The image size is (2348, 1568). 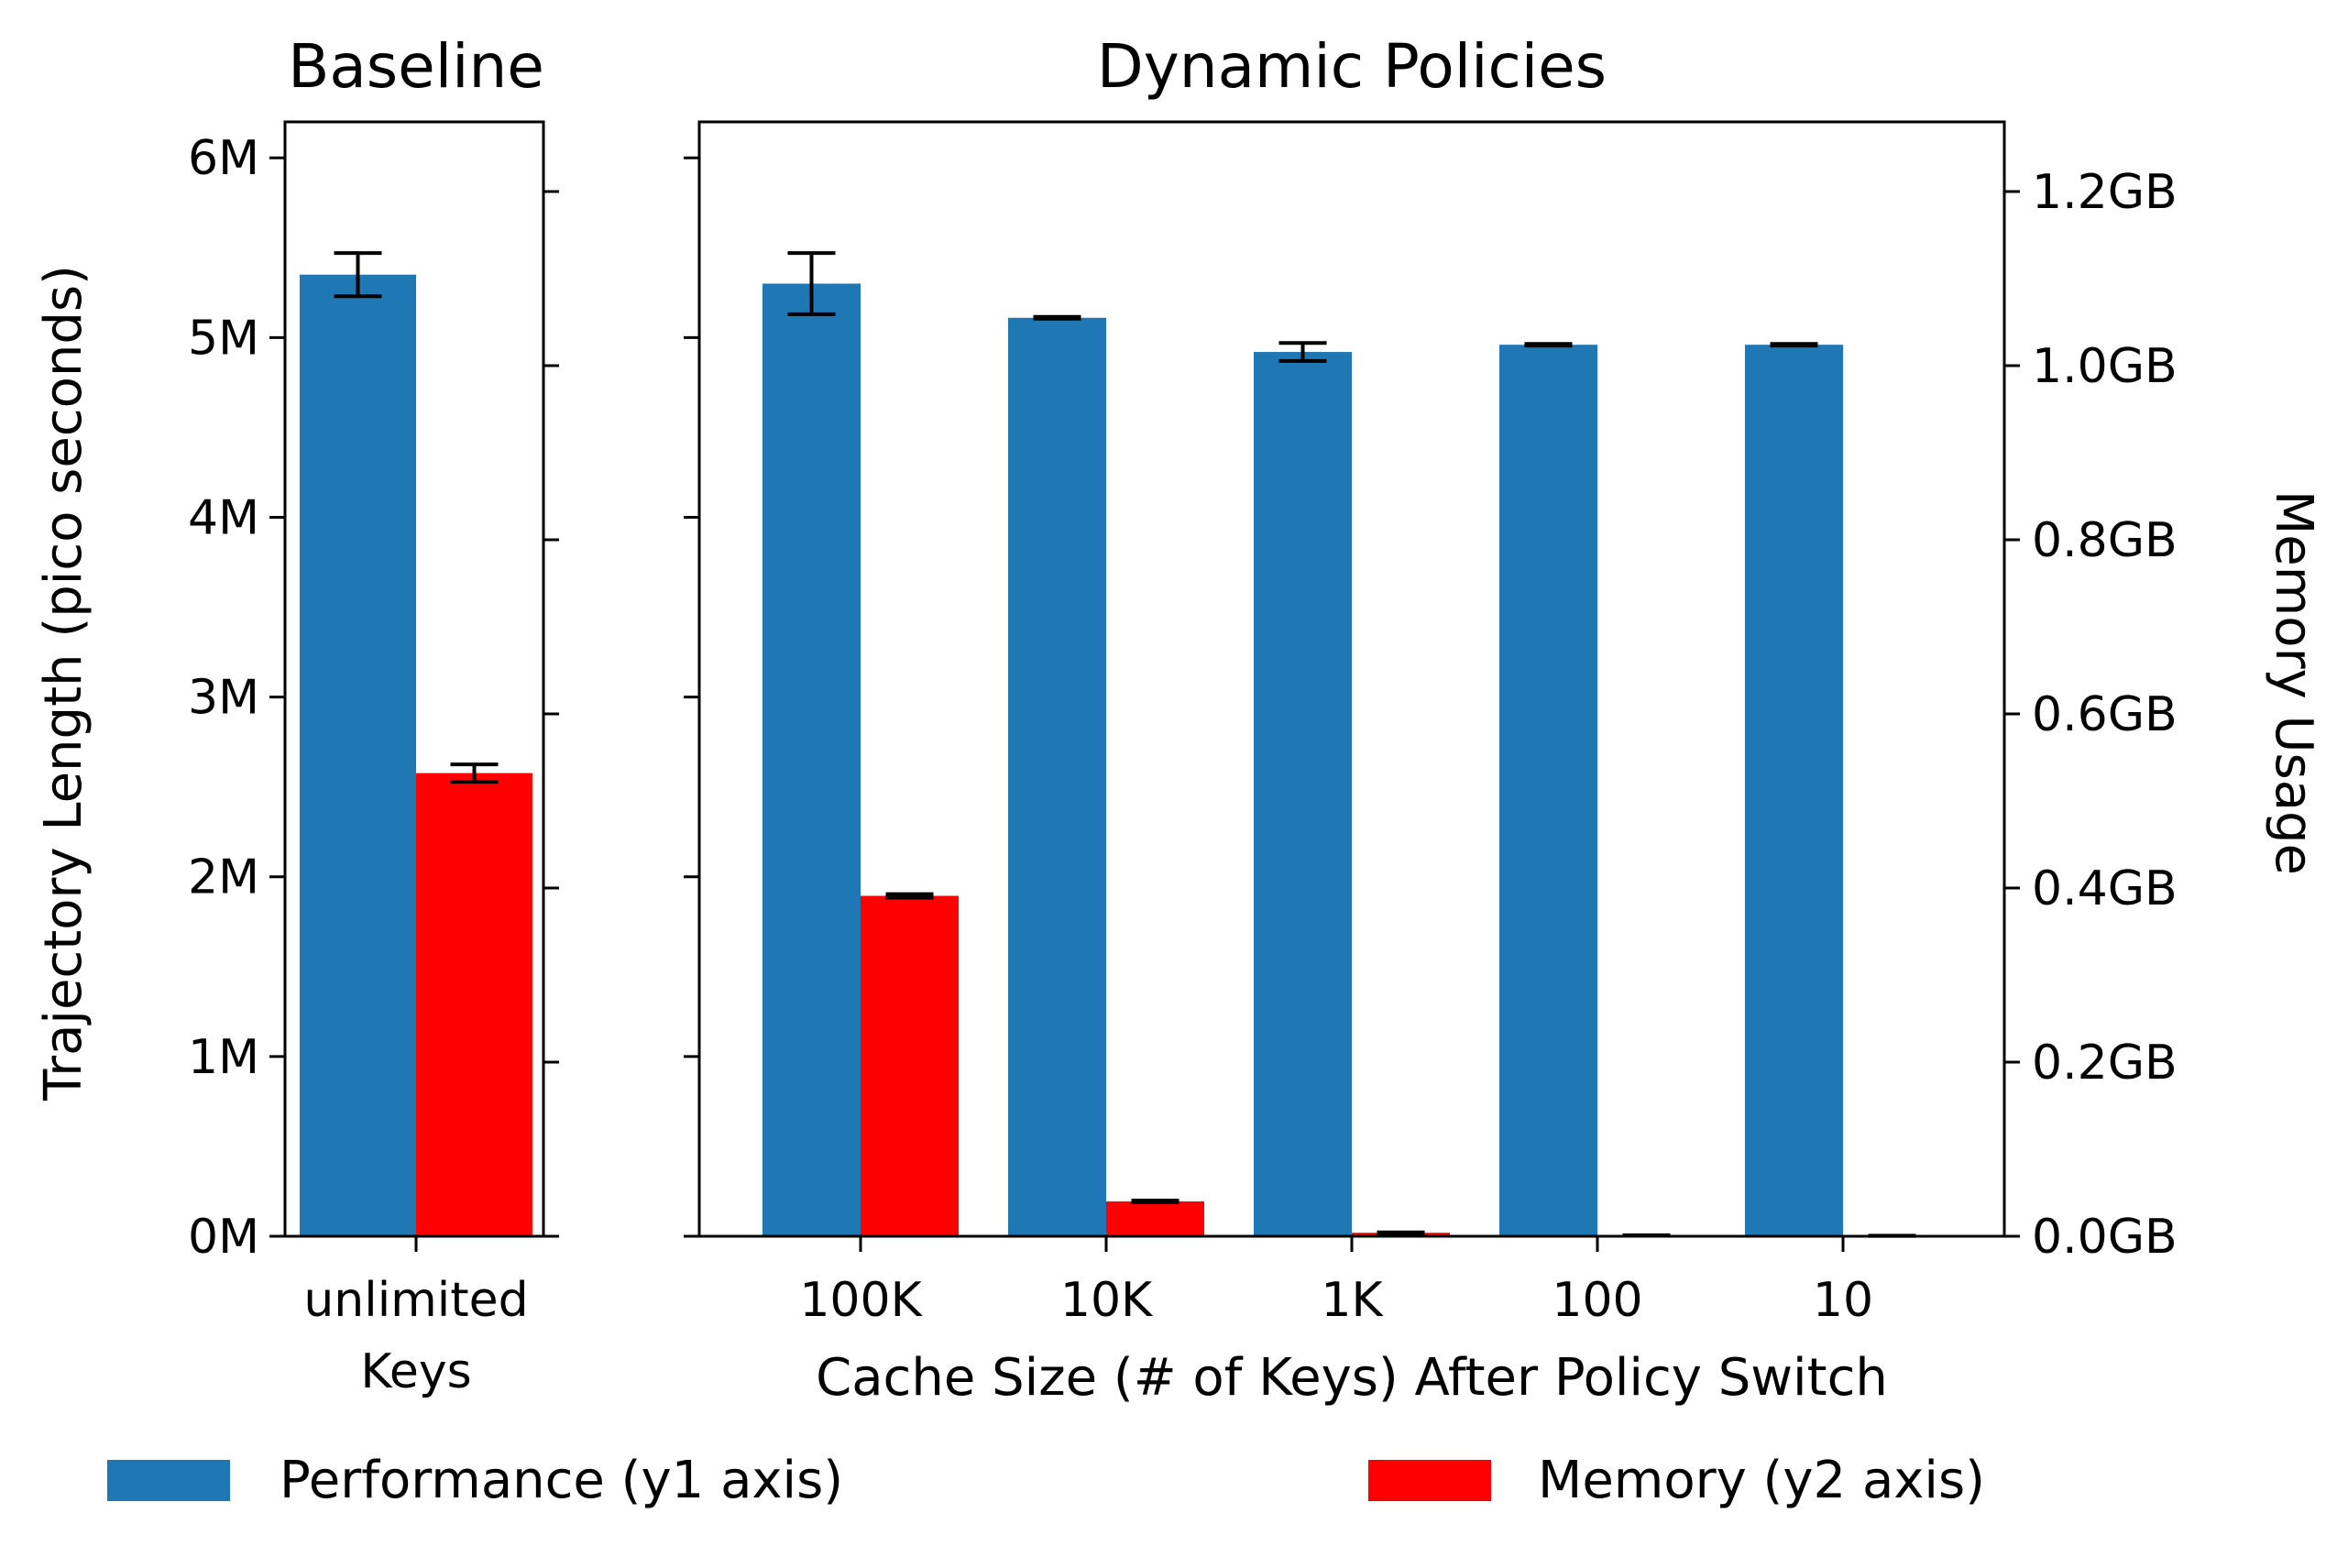 What do you see at coordinates (1107, 1300) in the screenshot?
I see `dynamic-x-tick-label-10k-0: 10K` at bounding box center [1107, 1300].